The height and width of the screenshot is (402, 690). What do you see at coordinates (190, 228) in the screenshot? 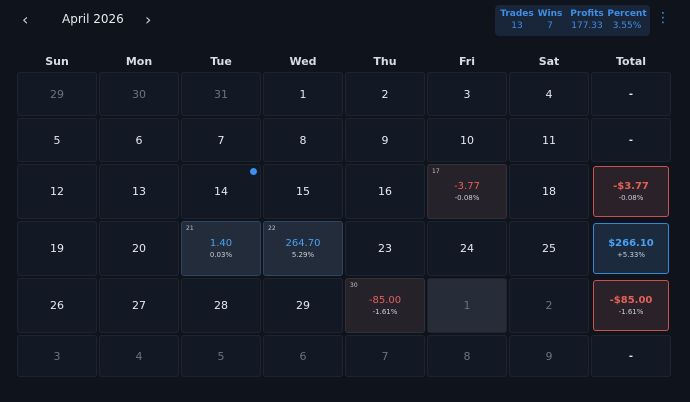
I see `day-number: 21` at bounding box center [190, 228].